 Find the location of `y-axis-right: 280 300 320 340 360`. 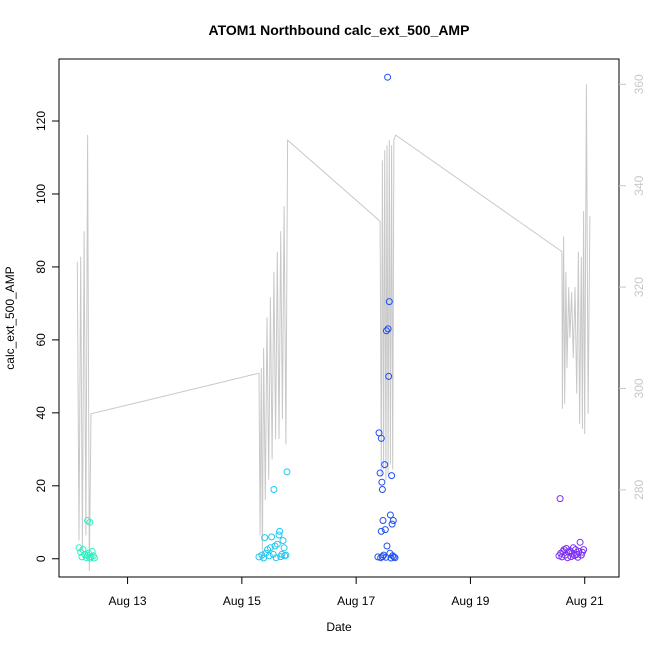

y-axis-right: 280 300 320 340 360 is located at coordinates (632, 287).